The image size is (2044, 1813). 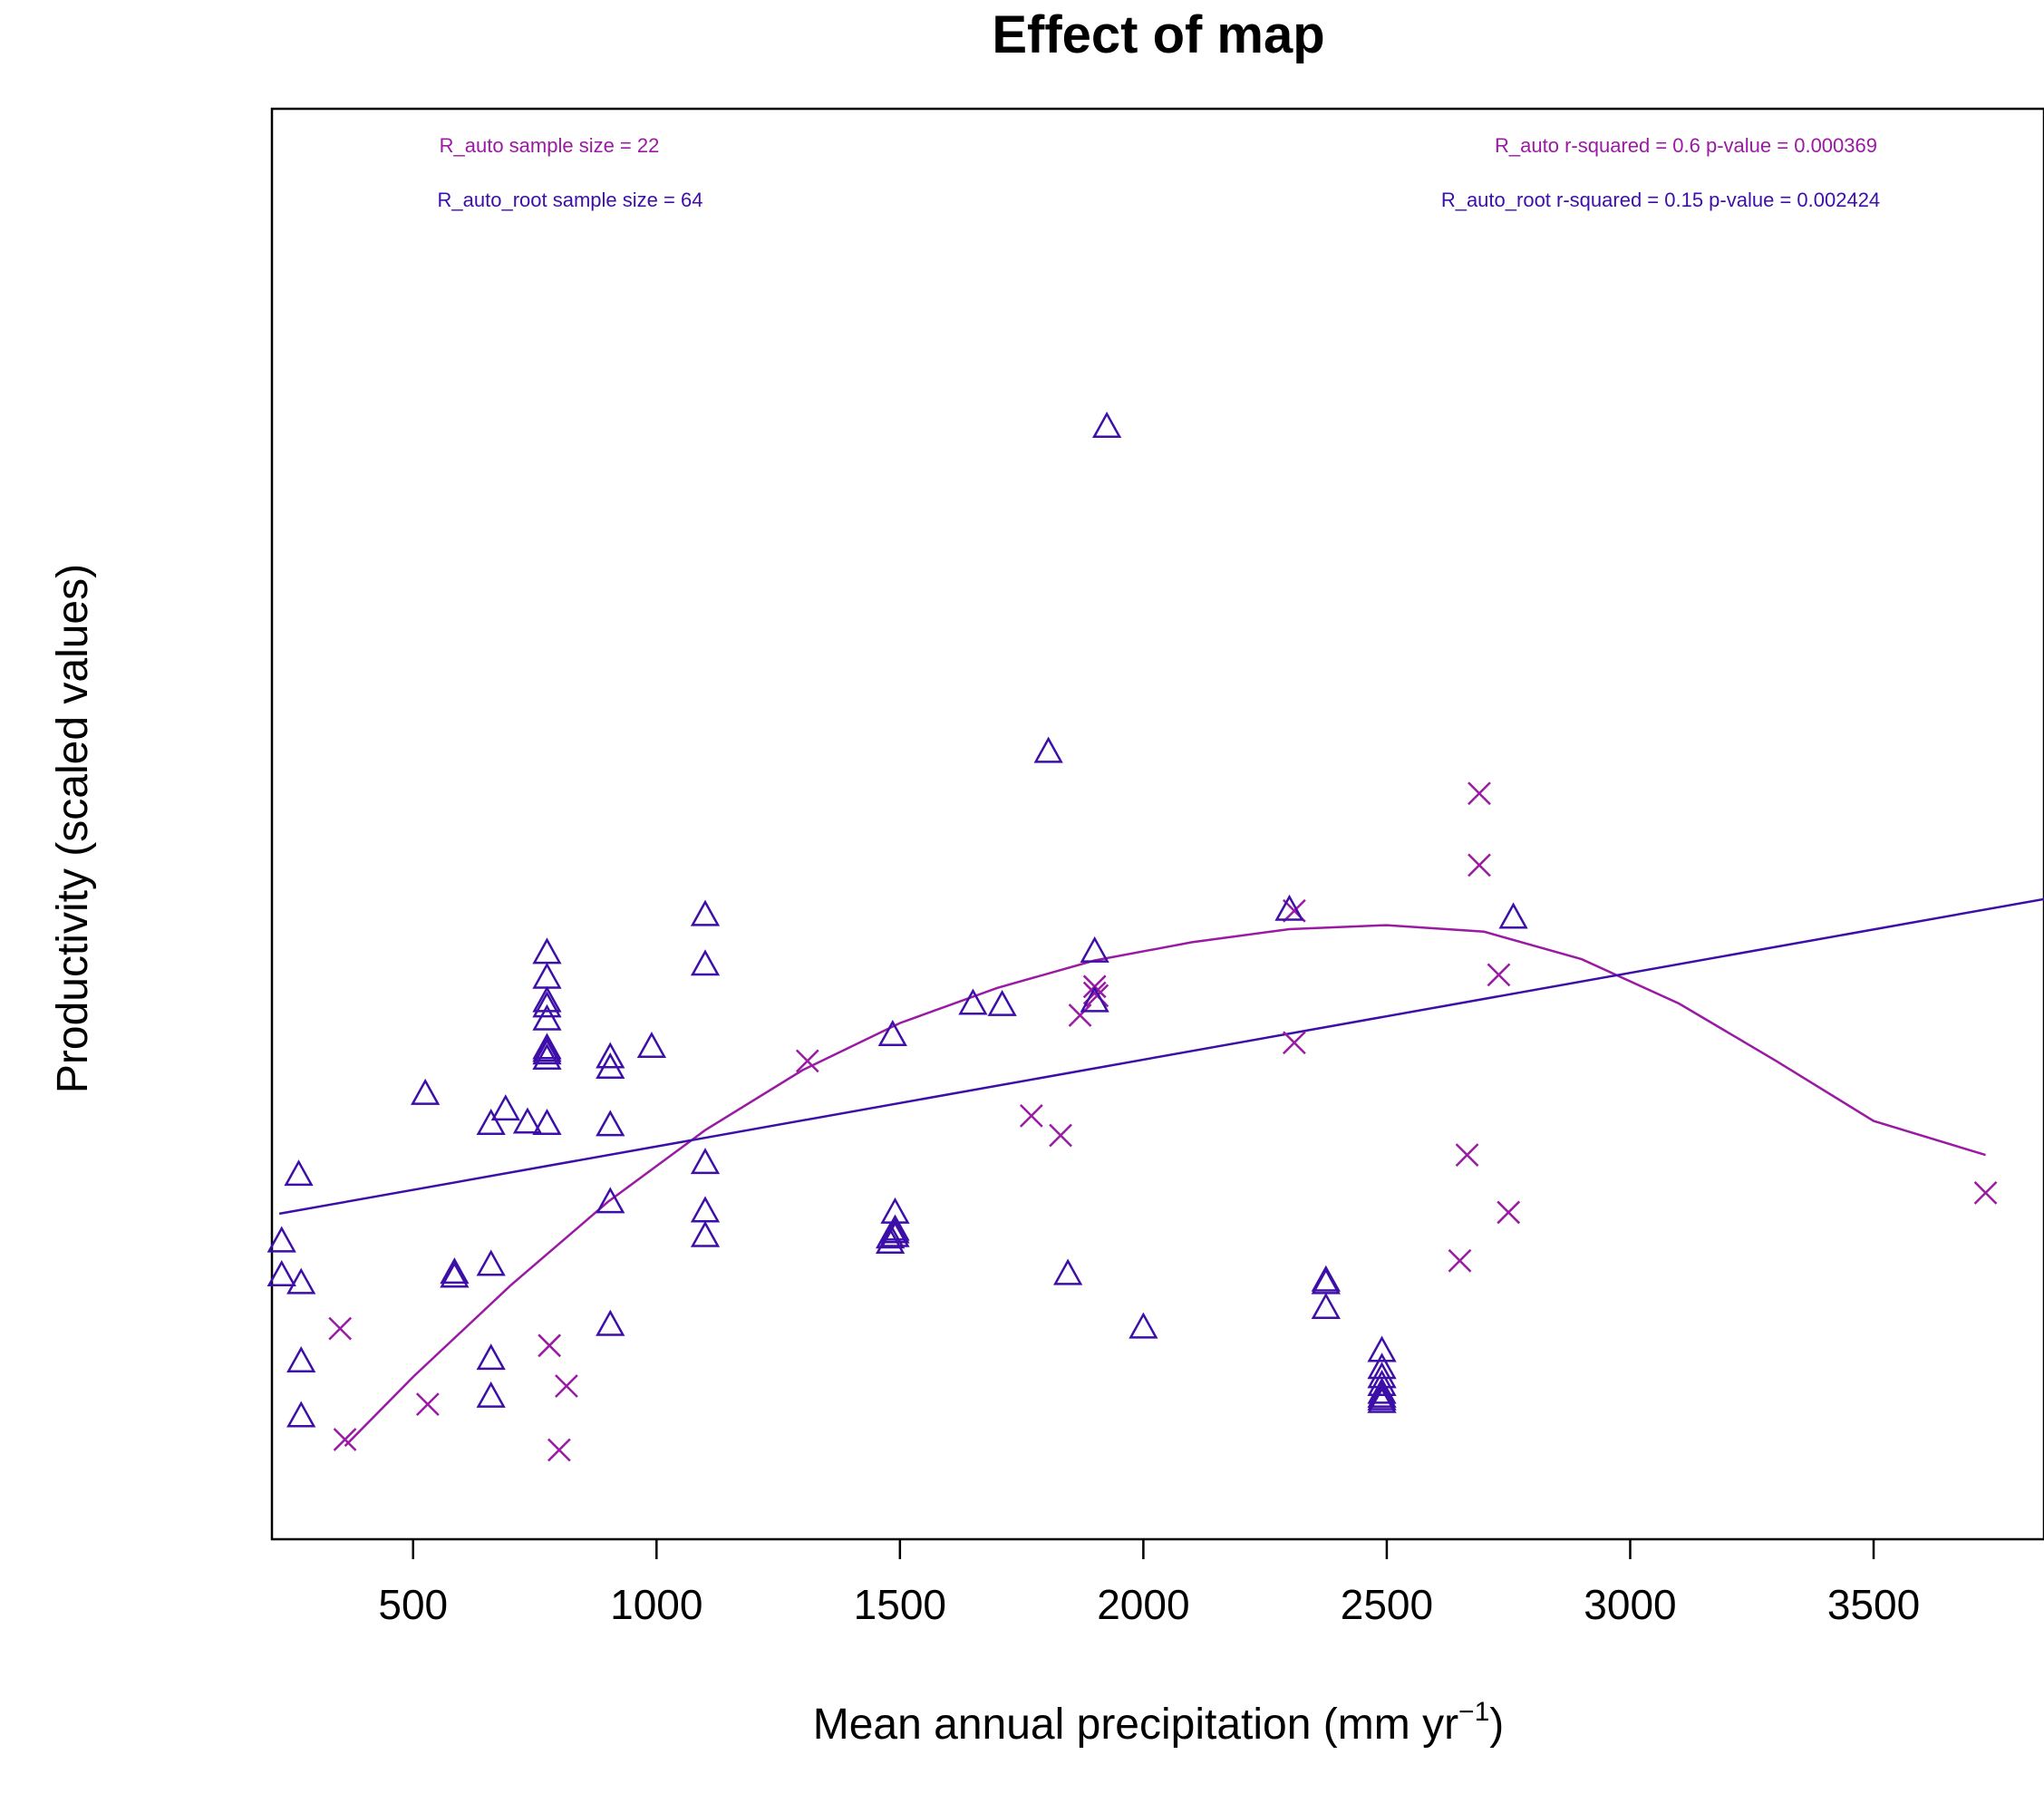 What do you see at coordinates (900, 1604) in the screenshot?
I see `x-tick-label: 1500` at bounding box center [900, 1604].